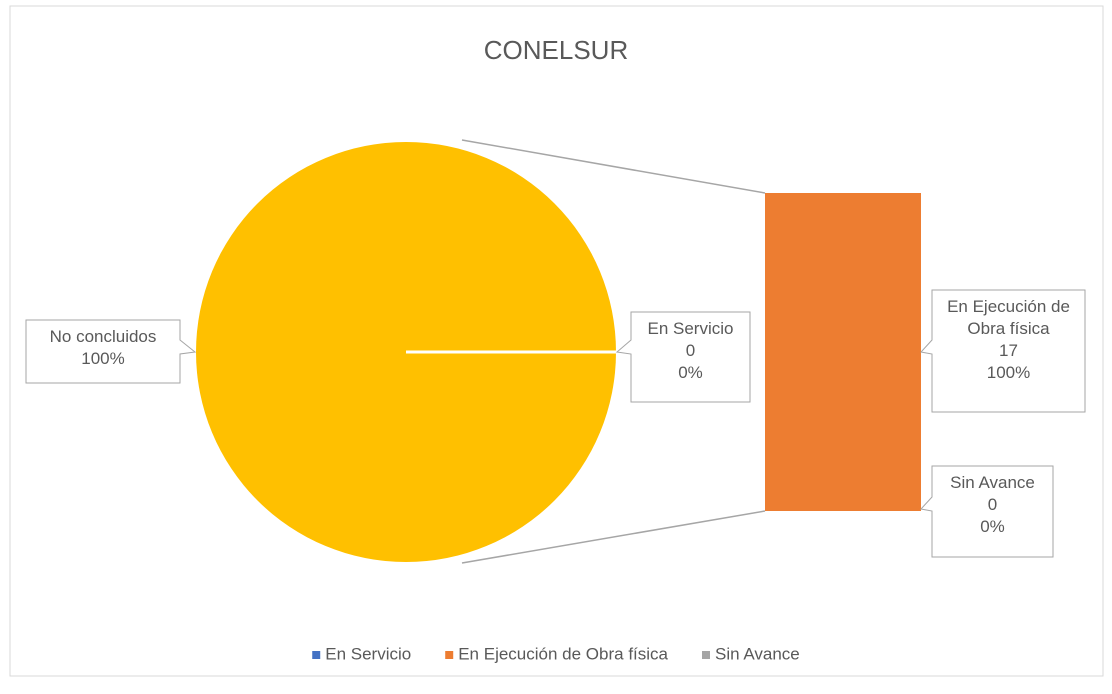 The image size is (1112, 694). I want to click on label-line: En Servicio, so click(691, 328).